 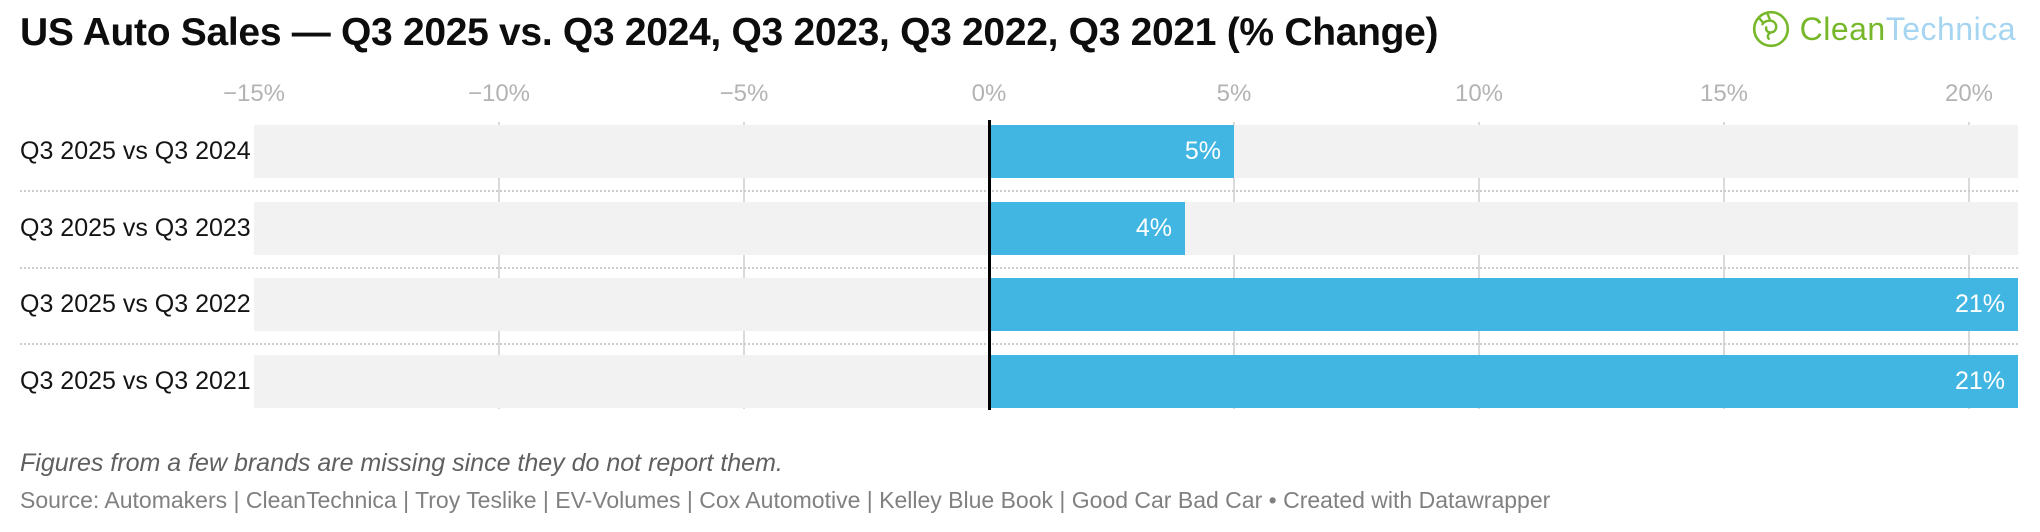 What do you see at coordinates (135, 151) in the screenshot?
I see `category-label: Q3 2025 vs Q3 2024` at bounding box center [135, 151].